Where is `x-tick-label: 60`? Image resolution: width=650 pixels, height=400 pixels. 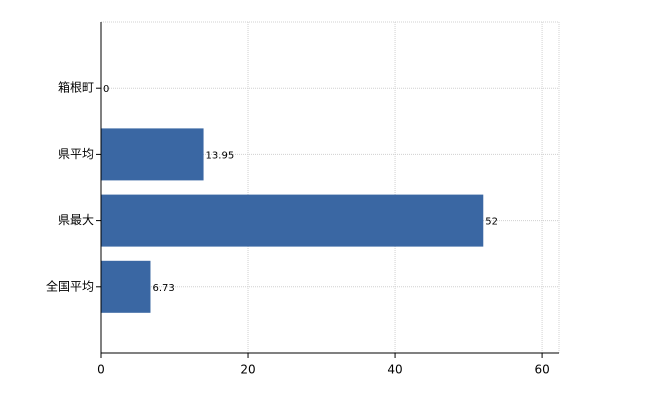
x-tick-label: 60 is located at coordinates (541, 370).